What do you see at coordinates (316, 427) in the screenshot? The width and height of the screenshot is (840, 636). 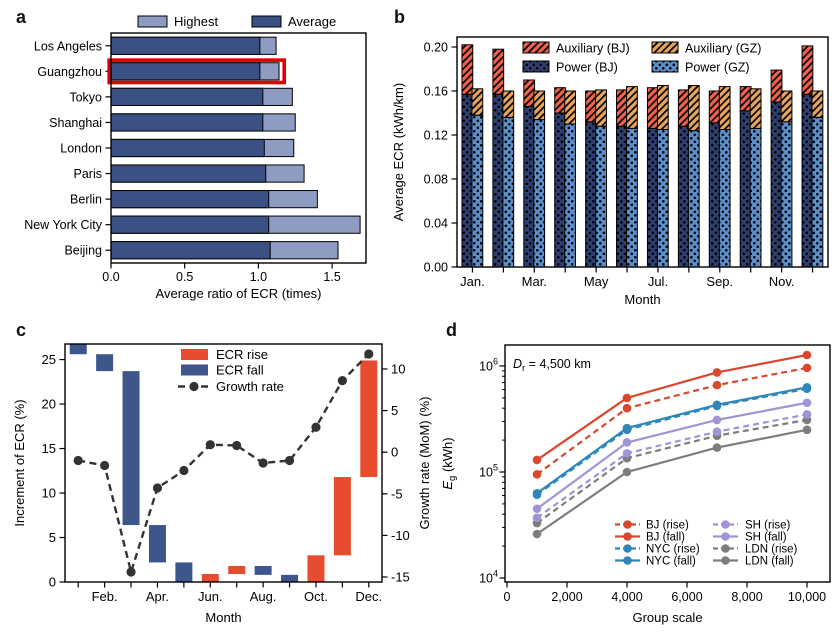 I see `c-growth-marker-oct` at bounding box center [316, 427].